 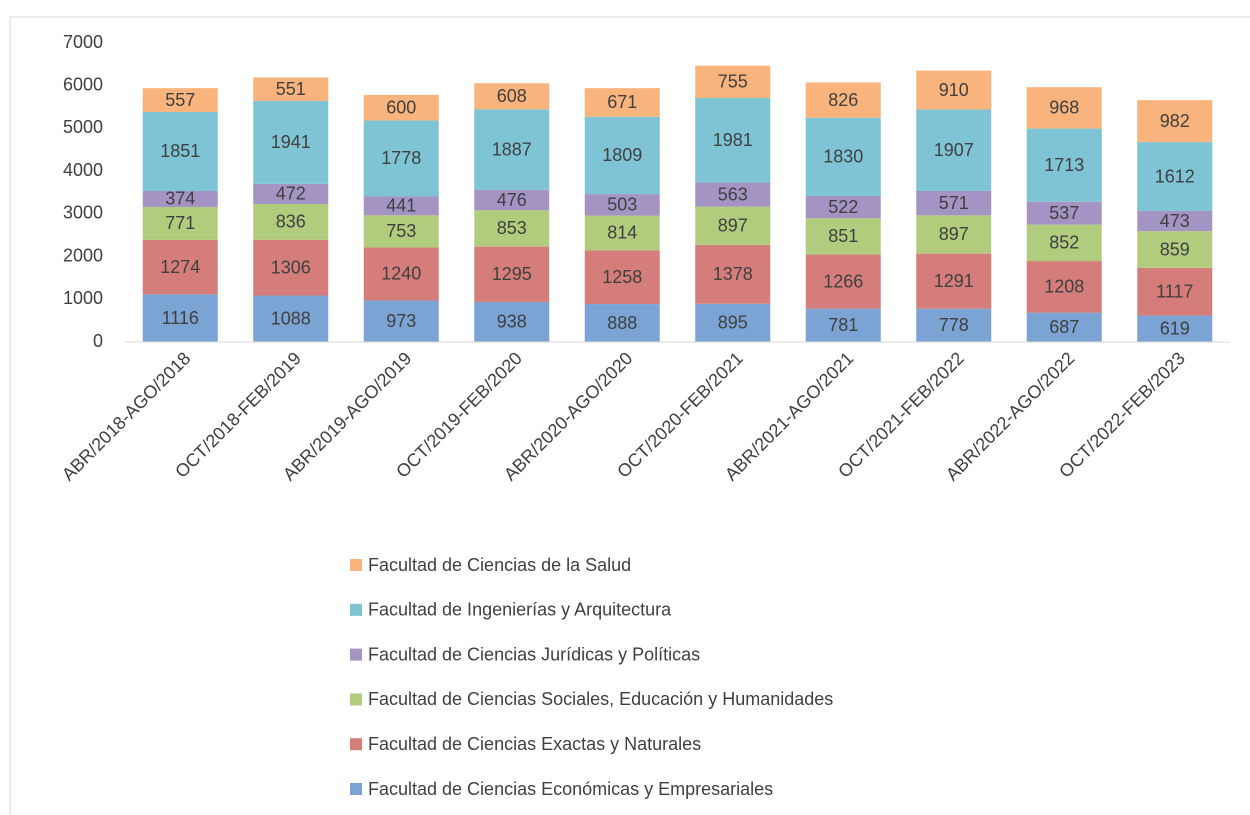 I want to click on data-label: 1981, so click(x=733, y=140).